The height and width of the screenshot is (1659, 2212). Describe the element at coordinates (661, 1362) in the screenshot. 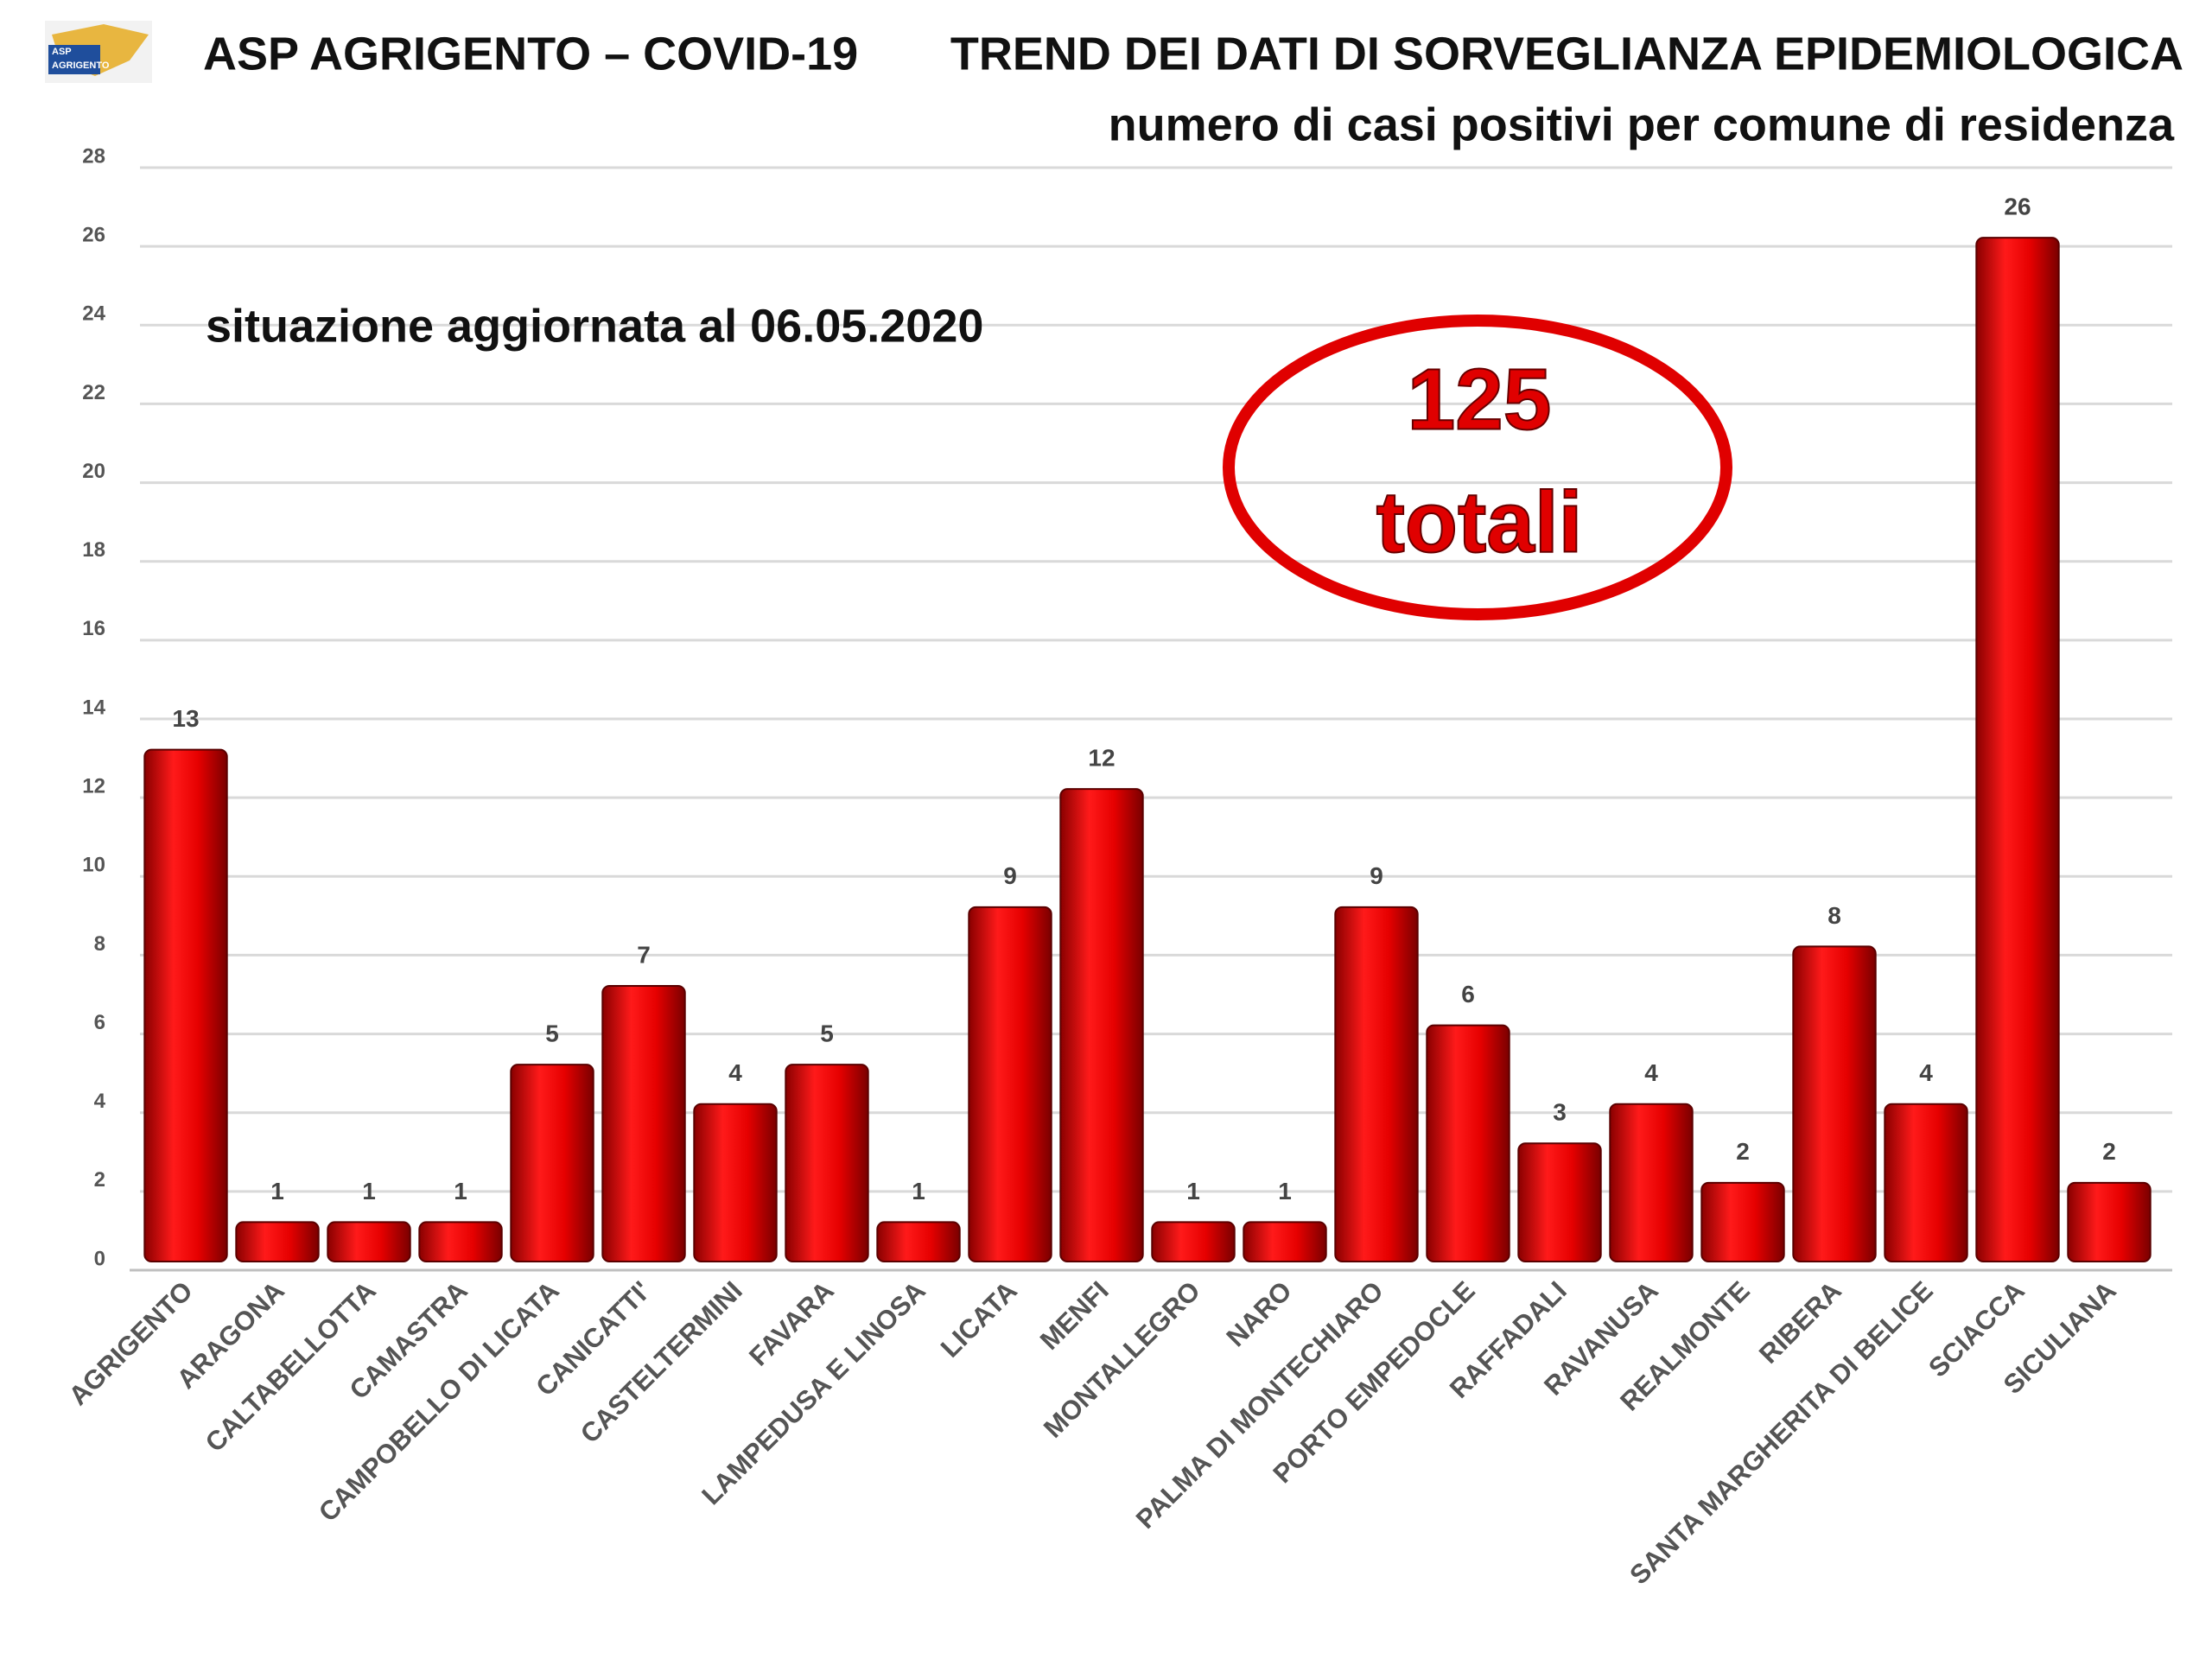

I see `x-tick-label: CASTELTERMINI` at that location.